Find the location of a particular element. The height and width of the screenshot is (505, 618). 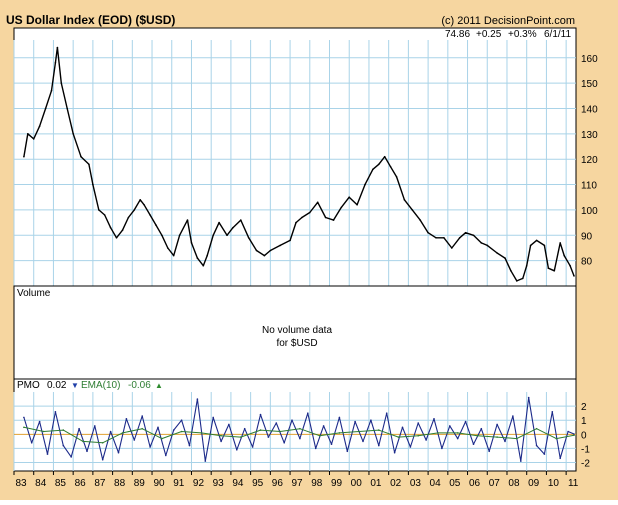

price-y-axis: 80 90 100 110 120 130 140 150 160 is located at coordinates (589, 161).